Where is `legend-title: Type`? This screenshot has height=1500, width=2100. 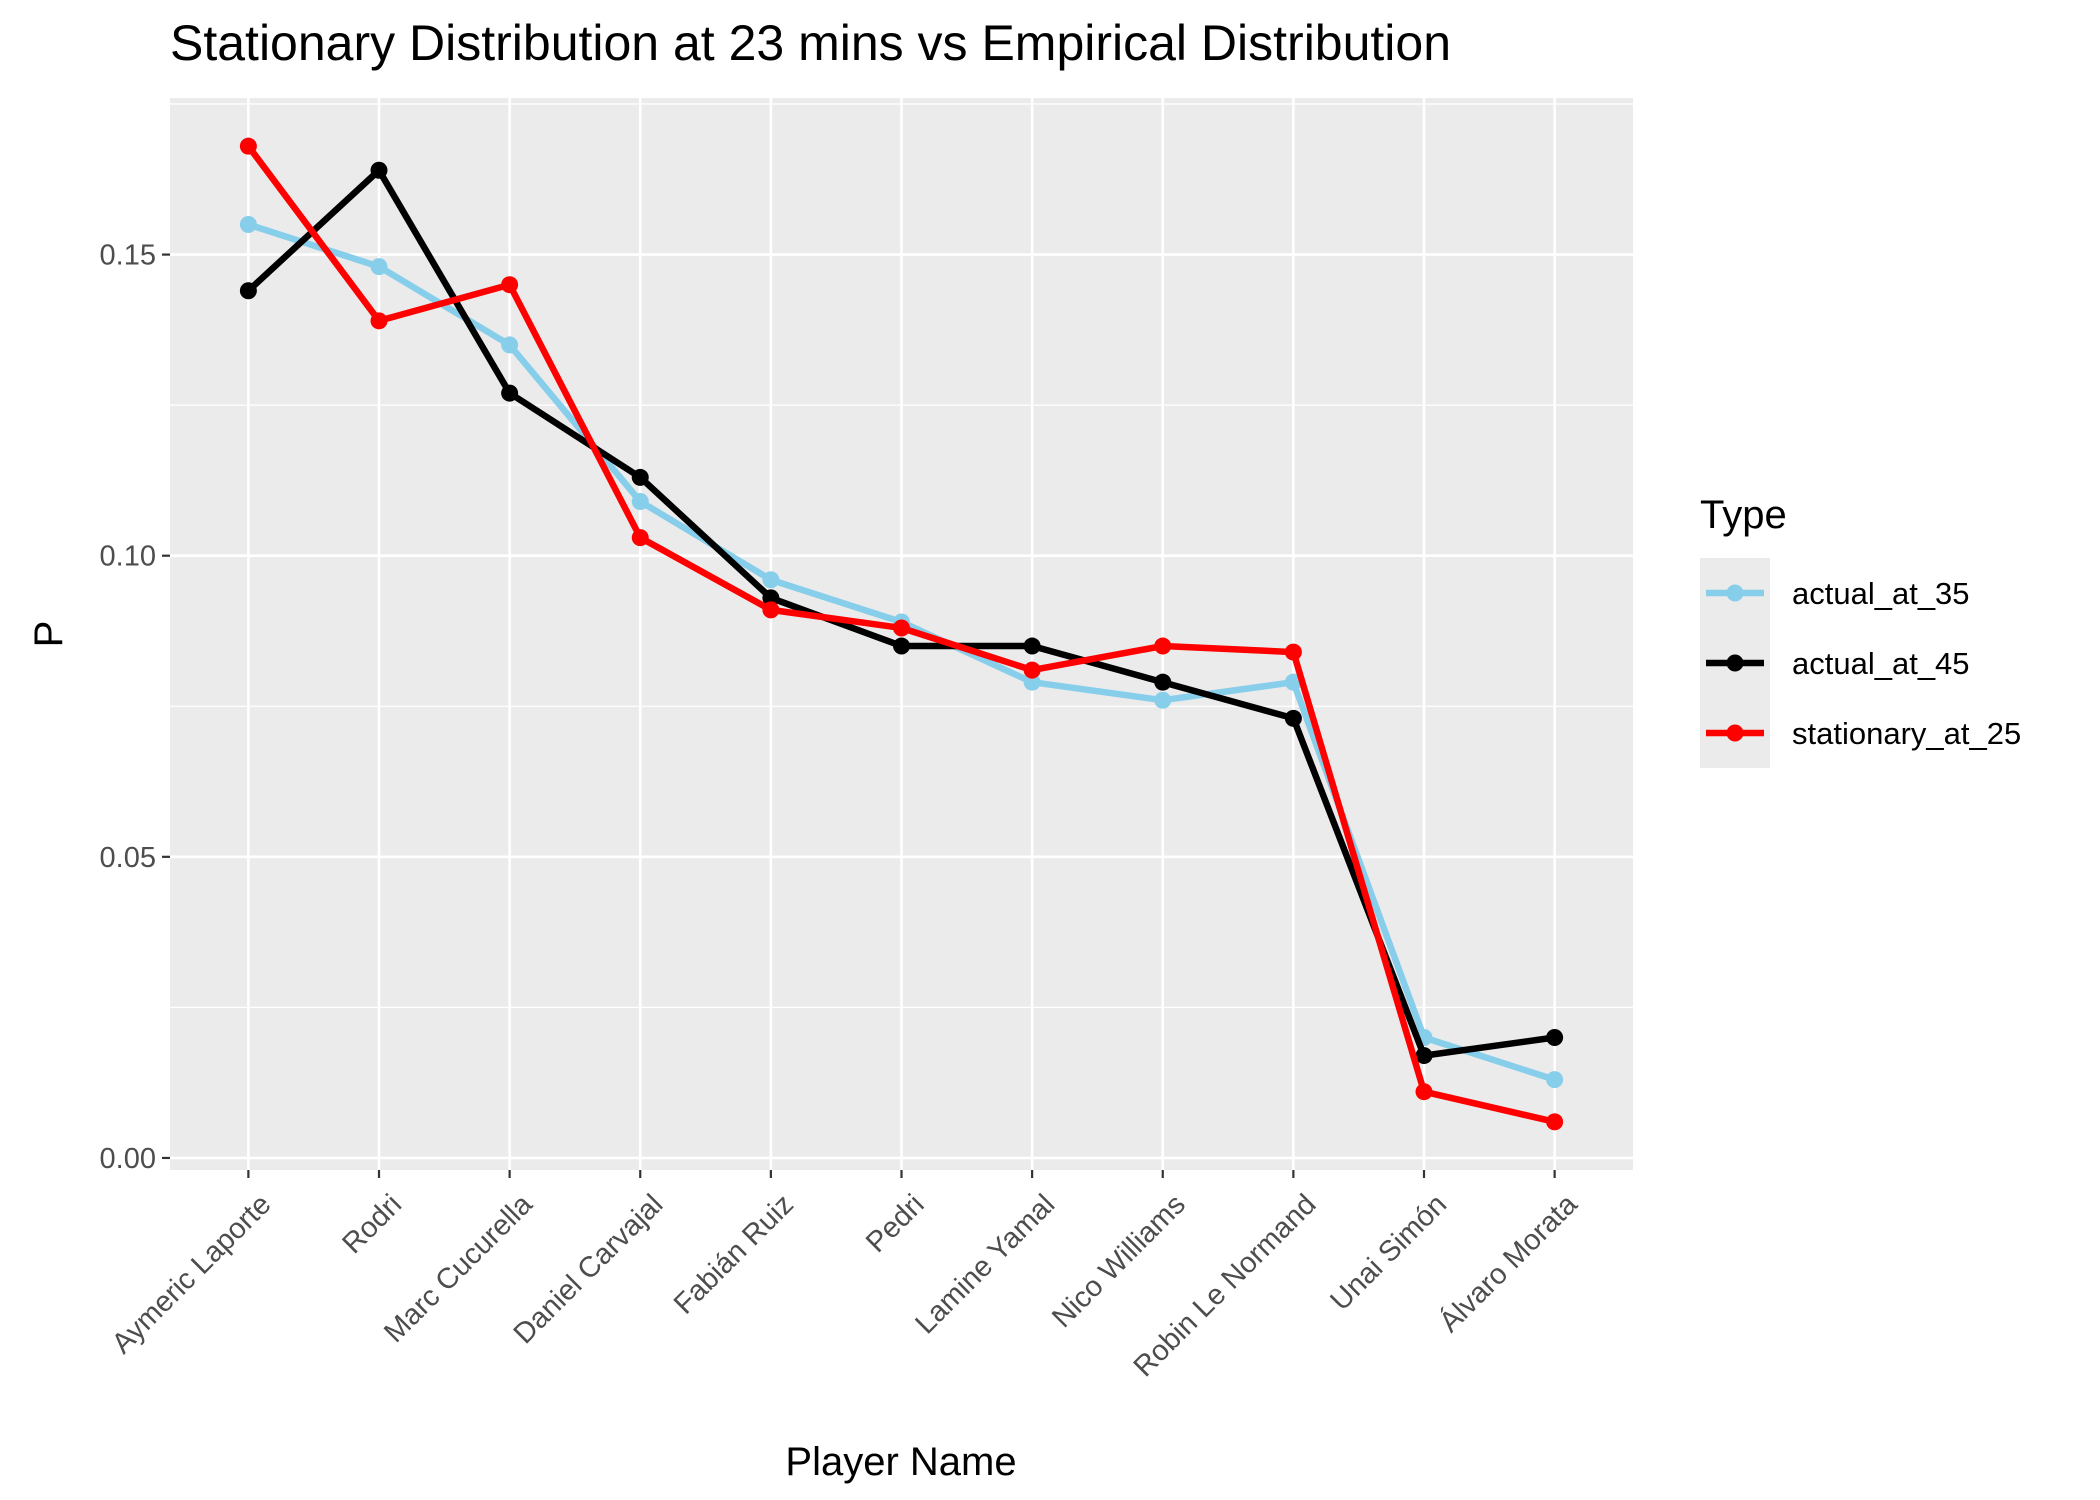 legend-title: Type is located at coordinates (1743, 515).